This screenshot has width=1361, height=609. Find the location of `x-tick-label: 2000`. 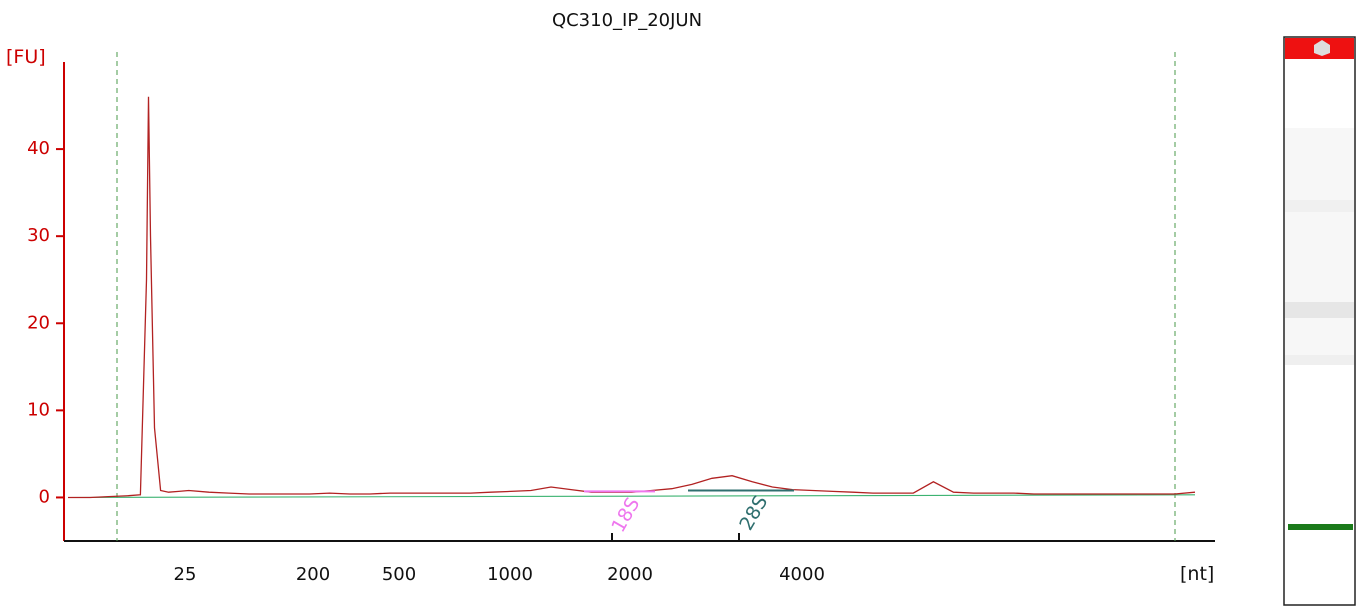

x-tick-label: 2000 is located at coordinates (630, 574).